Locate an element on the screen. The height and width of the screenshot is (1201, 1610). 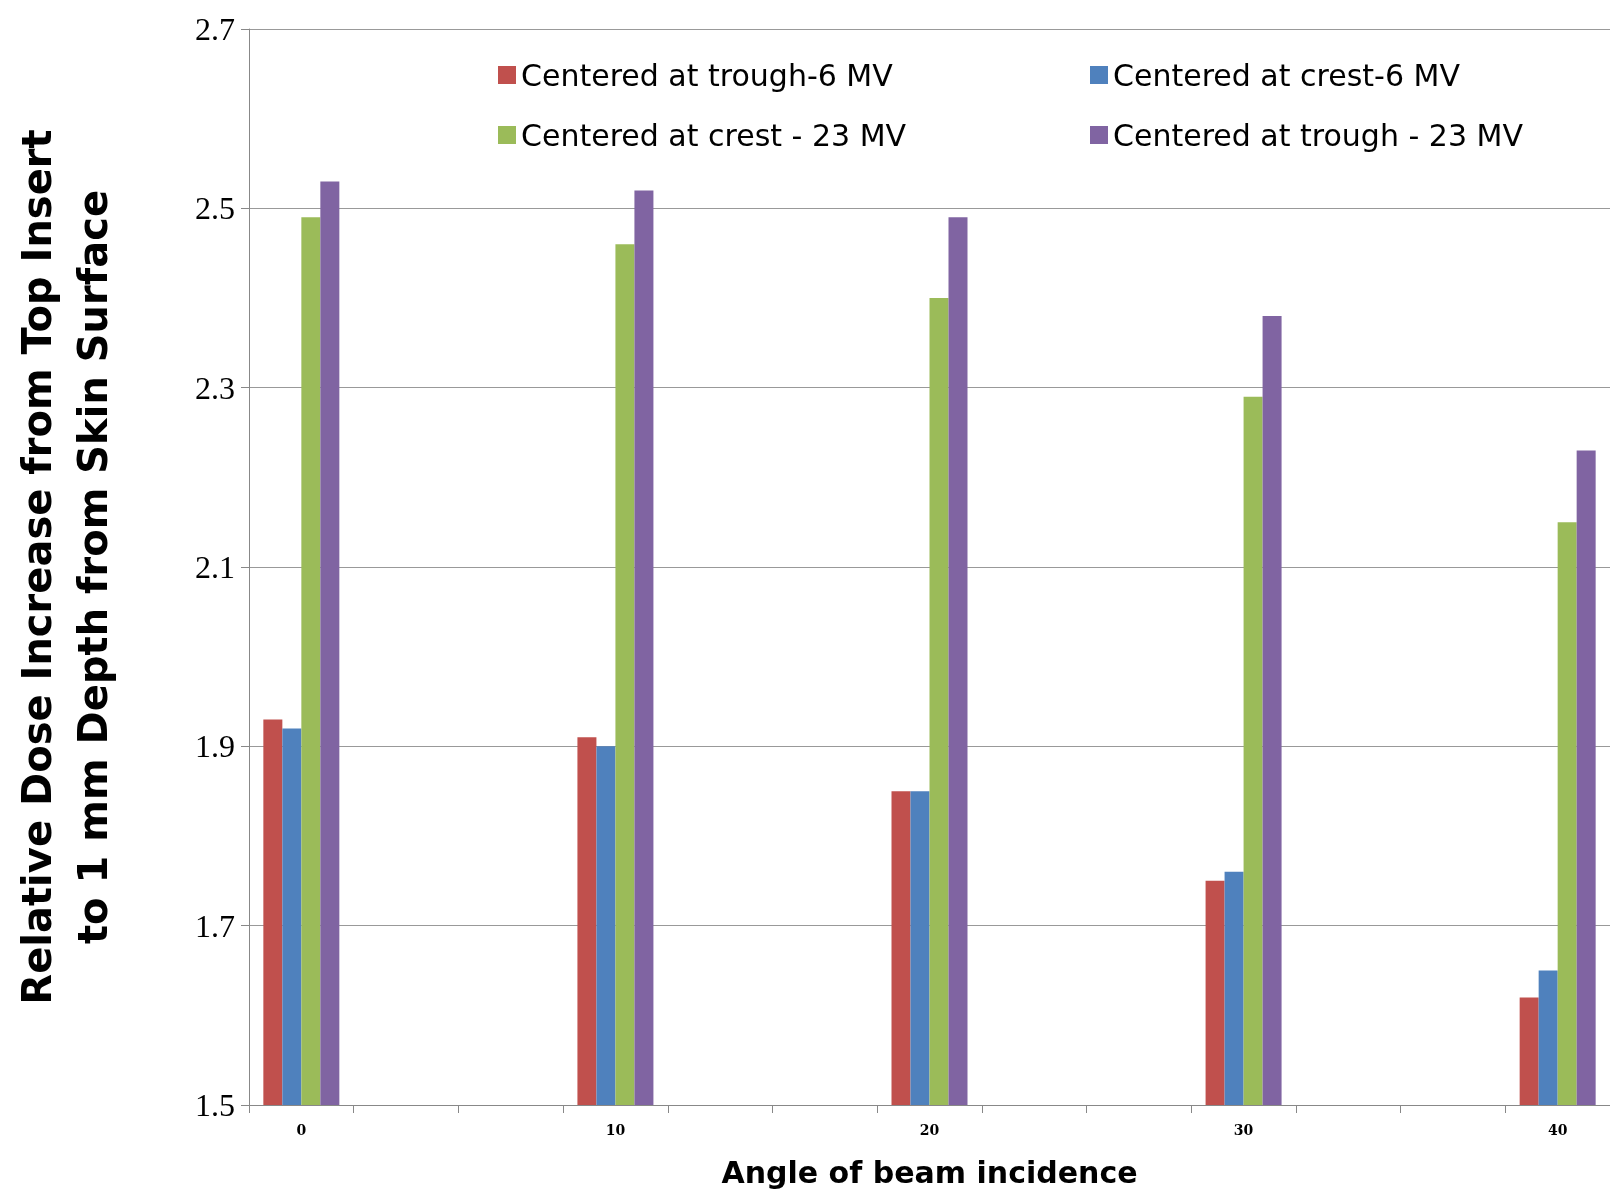
y-tick-label: 1.7 is located at coordinates (215, 925).